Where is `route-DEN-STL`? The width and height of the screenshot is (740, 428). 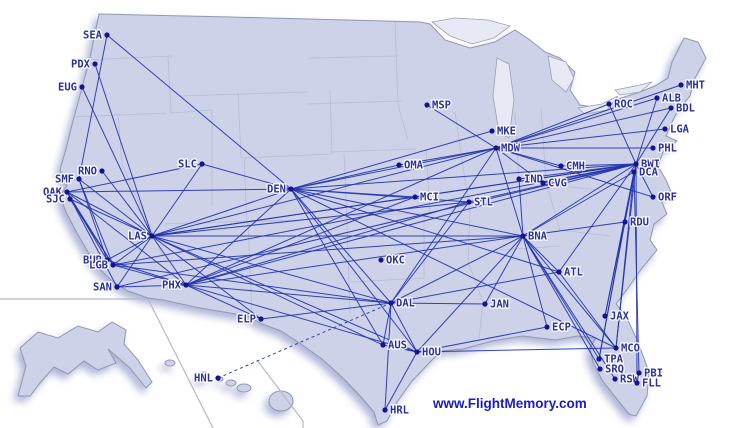 route-DEN-STL is located at coordinates (380, 195).